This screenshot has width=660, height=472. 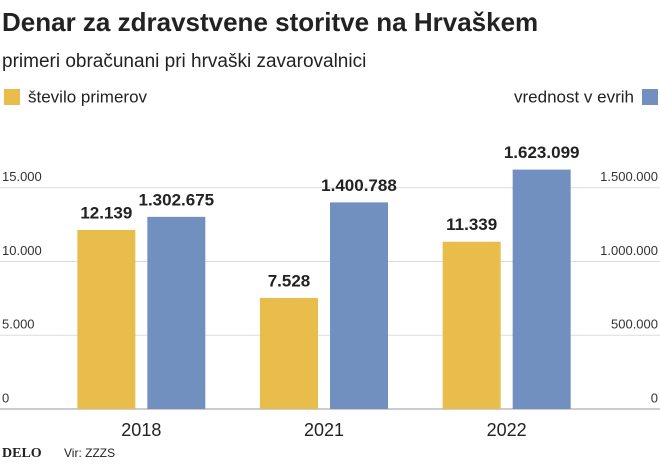 What do you see at coordinates (629, 250) in the screenshot?
I see `y2-tick-label: 1.000.000` at bounding box center [629, 250].